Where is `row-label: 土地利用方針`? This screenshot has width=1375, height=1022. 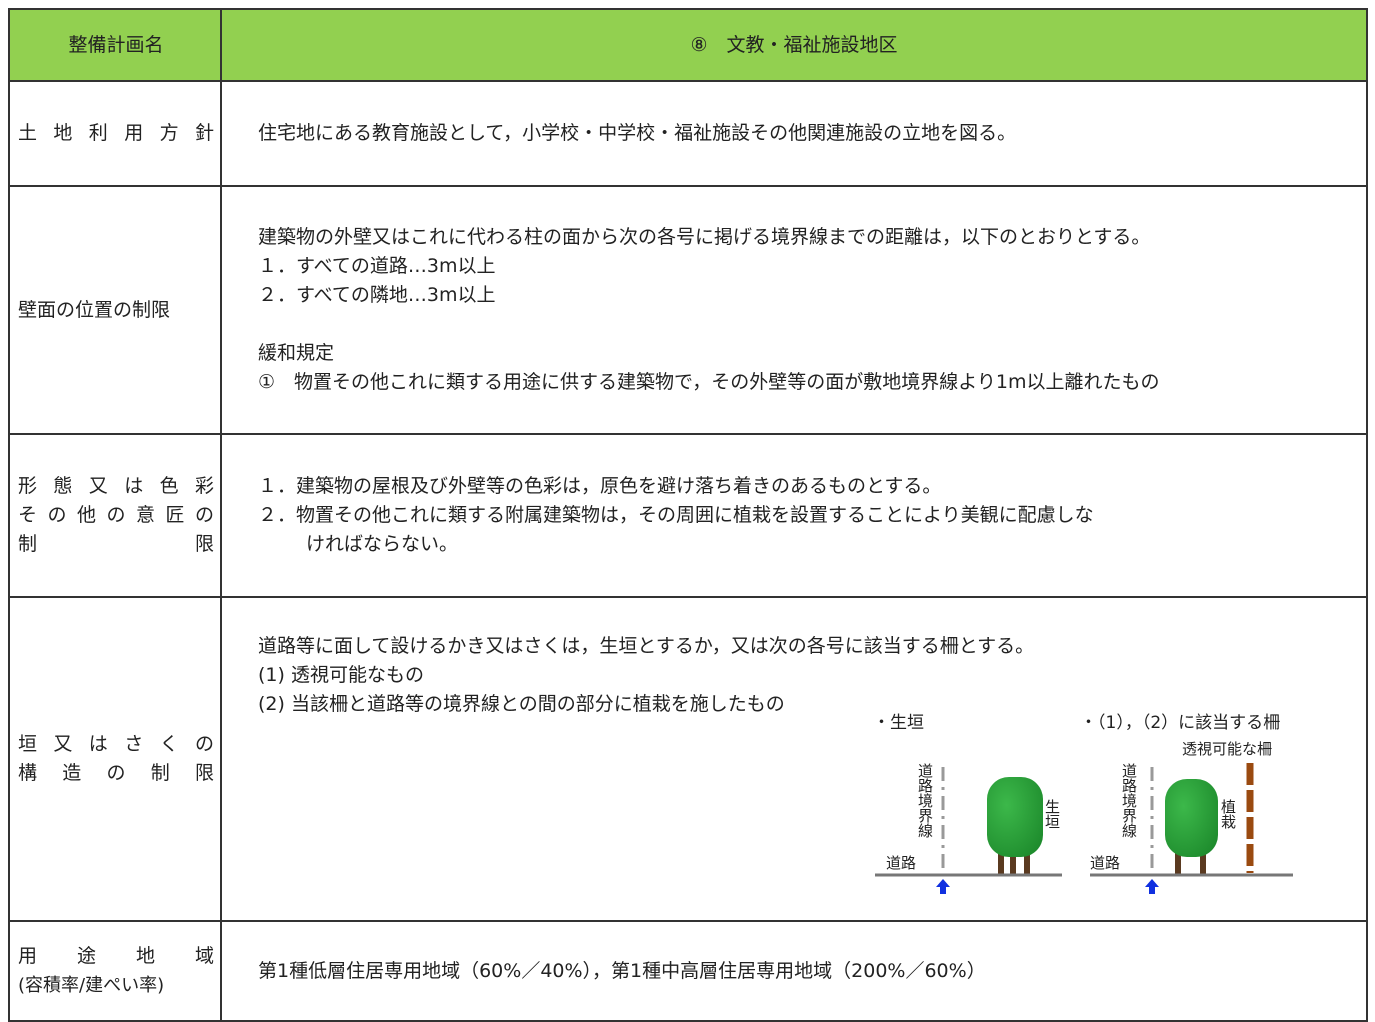 row-label: 土地利用方針 is located at coordinates (115, 133).